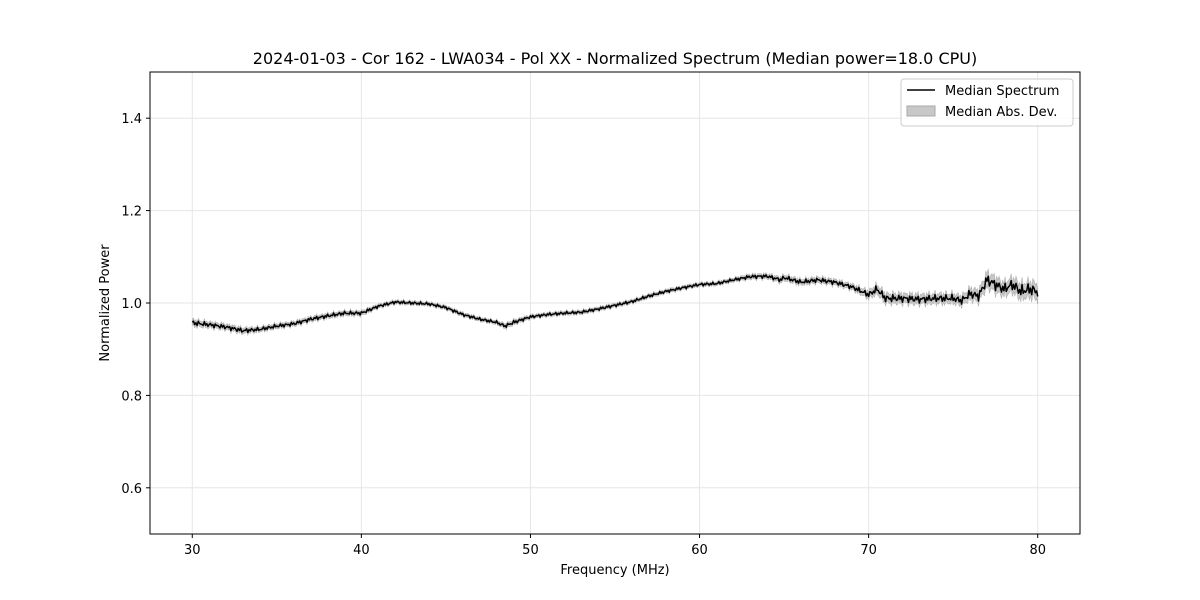 This screenshot has height=600, width=1200. Describe the element at coordinates (192, 550) in the screenshot. I see `x-tick-label: 30` at that location.